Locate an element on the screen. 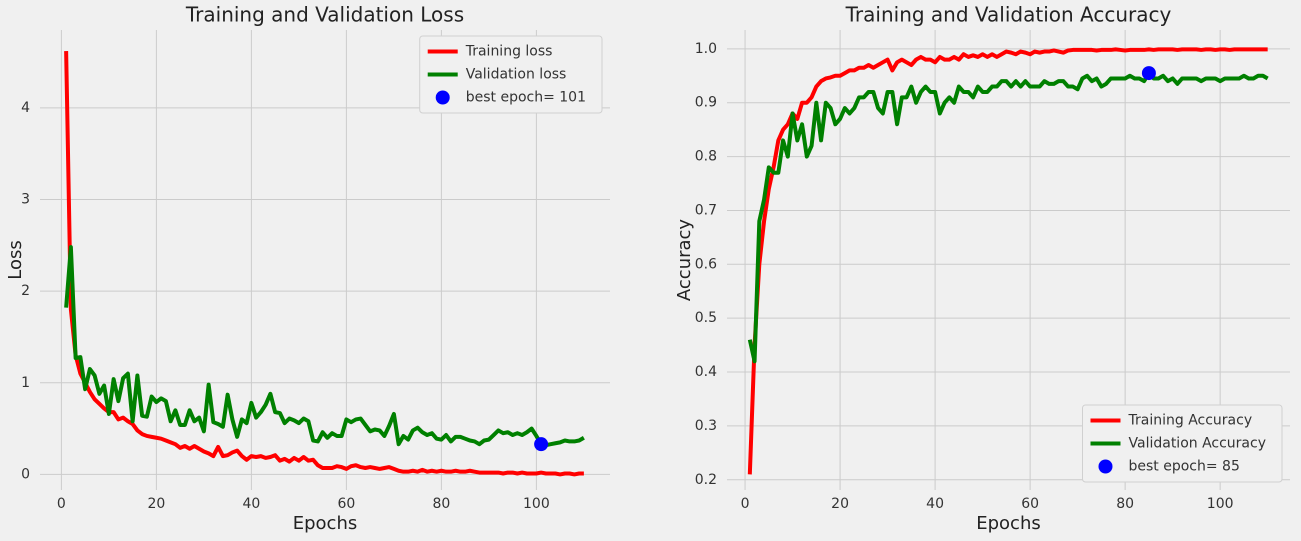 The width and height of the screenshot is (1301, 541). chart-title: Training and Validation Loss is located at coordinates (324, 15).